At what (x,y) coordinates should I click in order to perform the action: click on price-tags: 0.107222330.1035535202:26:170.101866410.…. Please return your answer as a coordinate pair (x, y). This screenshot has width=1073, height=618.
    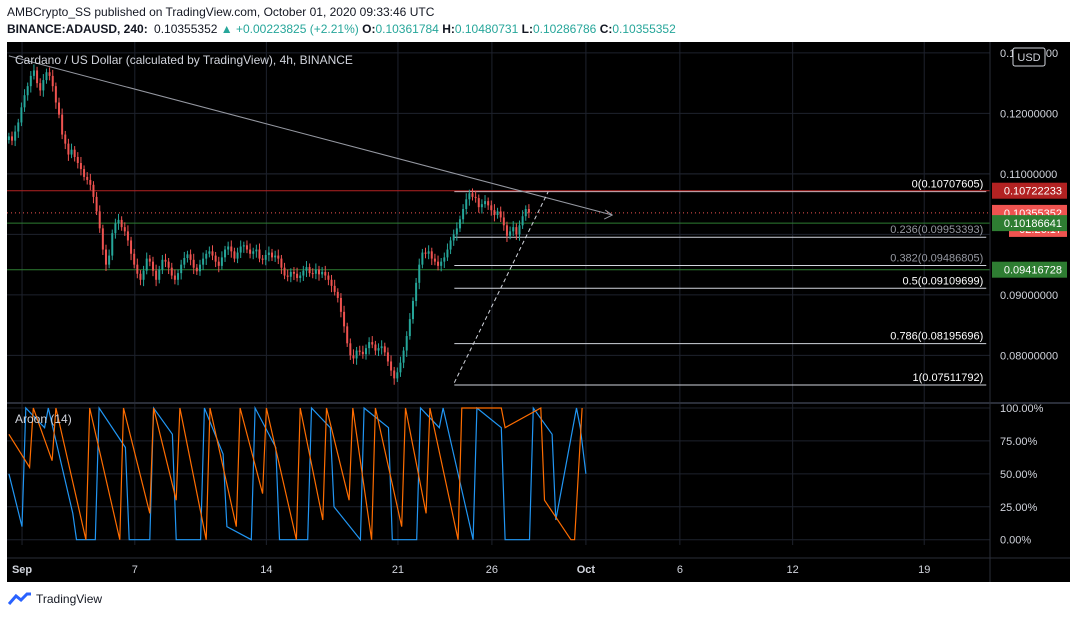
    Looking at the image, I should click on (1029, 230).